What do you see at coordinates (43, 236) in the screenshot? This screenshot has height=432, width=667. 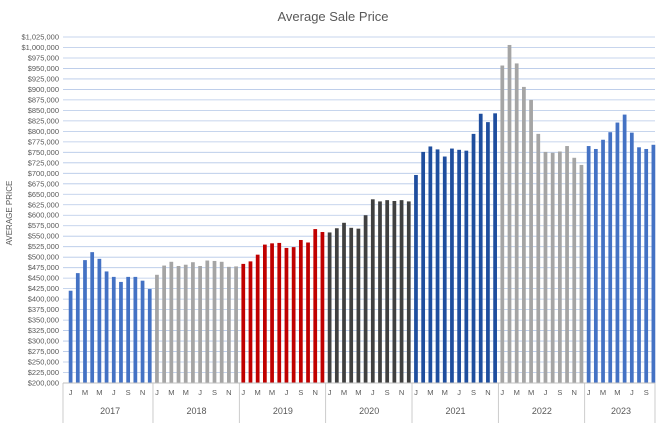 I see `y-tick-label: $550,000` at bounding box center [43, 236].